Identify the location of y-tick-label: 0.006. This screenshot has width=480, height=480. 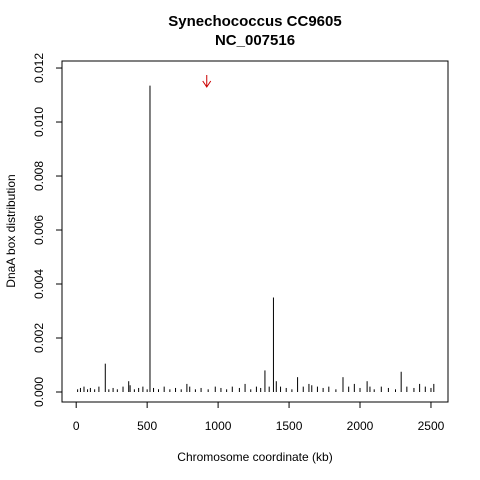
(39, 230).